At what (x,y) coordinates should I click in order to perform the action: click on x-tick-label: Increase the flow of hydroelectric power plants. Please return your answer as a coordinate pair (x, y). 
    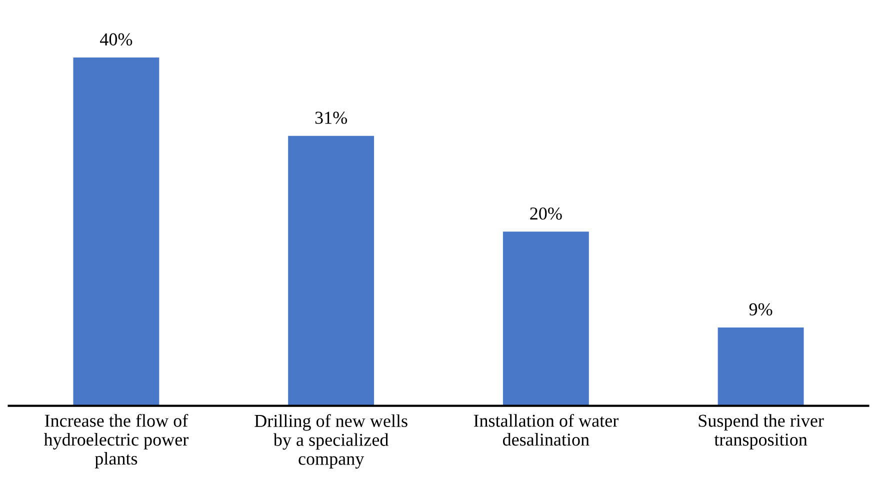
    Looking at the image, I should click on (116, 441).